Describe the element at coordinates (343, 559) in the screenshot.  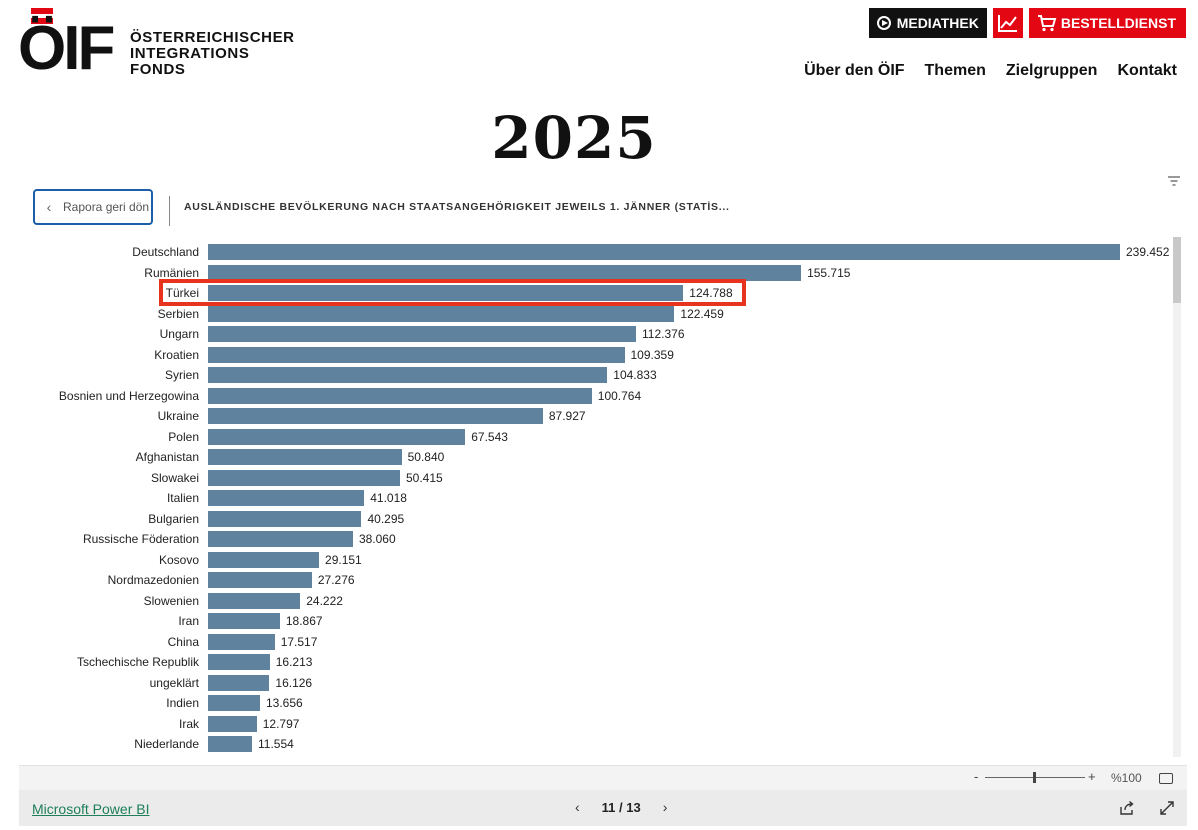
I see `data-label: 29.151` at that location.